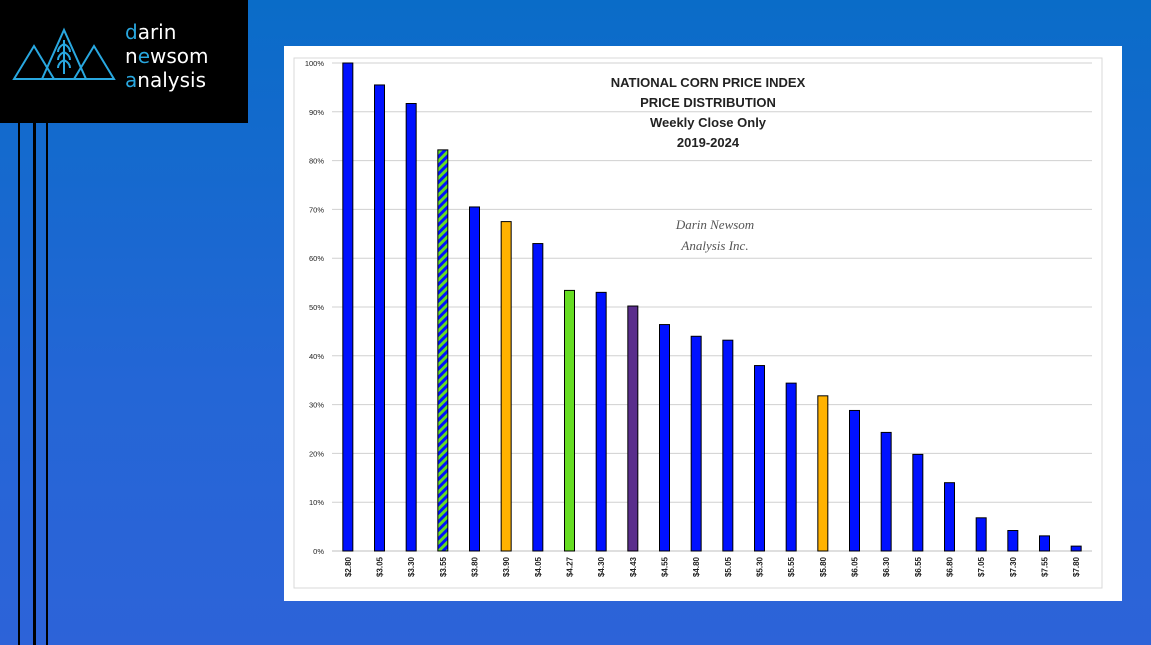 This screenshot has width=1151, height=645. What do you see at coordinates (411, 566) in the screenshot?
I see `x-tick-label: $3.30` at bounding box center [411, 566].